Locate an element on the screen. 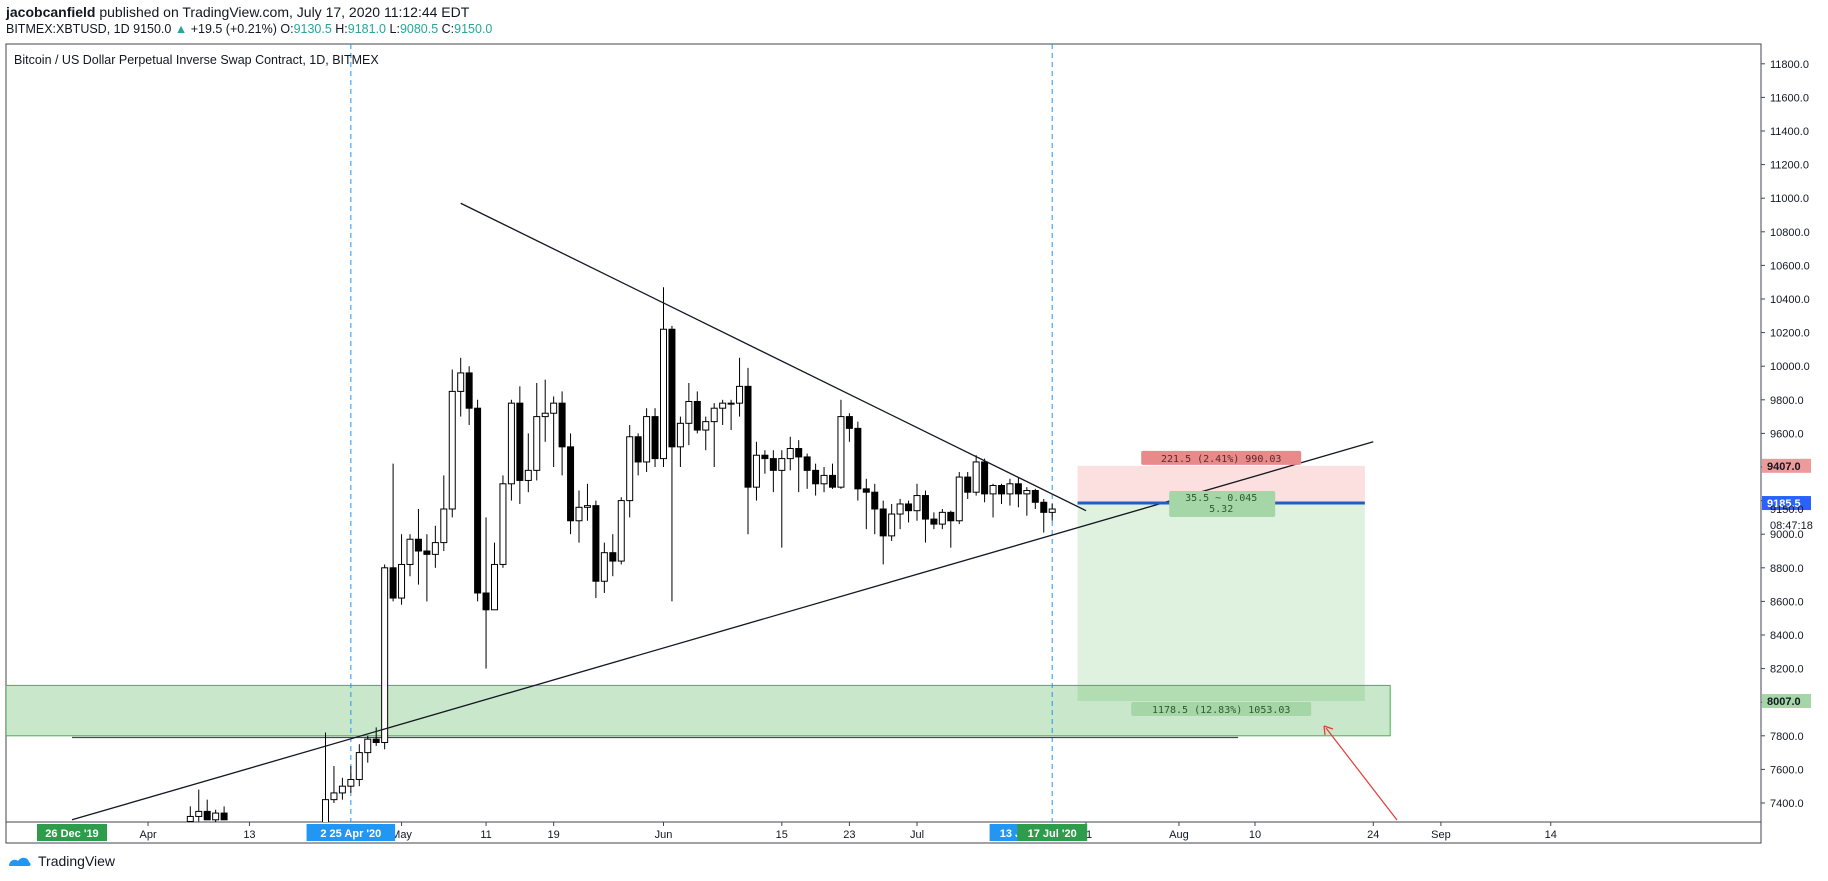 The width and height of the screenshot is (1828, 881). x-tick-label: Jun is located at coordinates (664, 835).